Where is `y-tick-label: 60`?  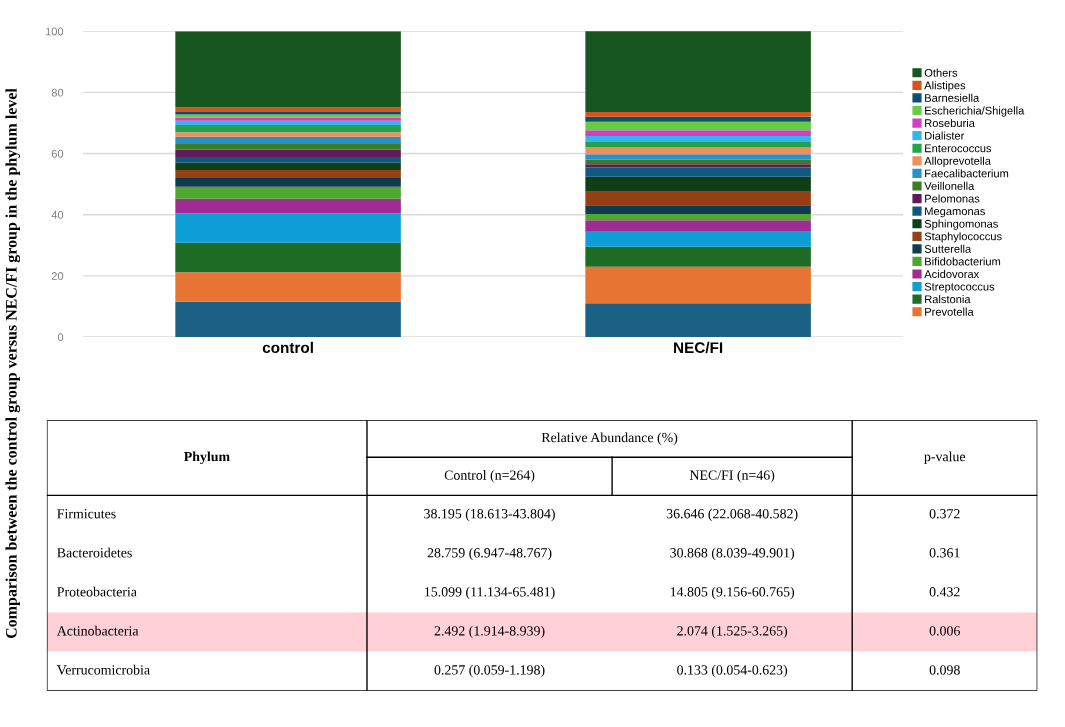
y-tick-label: 60 is located at coordinates (57, 153).